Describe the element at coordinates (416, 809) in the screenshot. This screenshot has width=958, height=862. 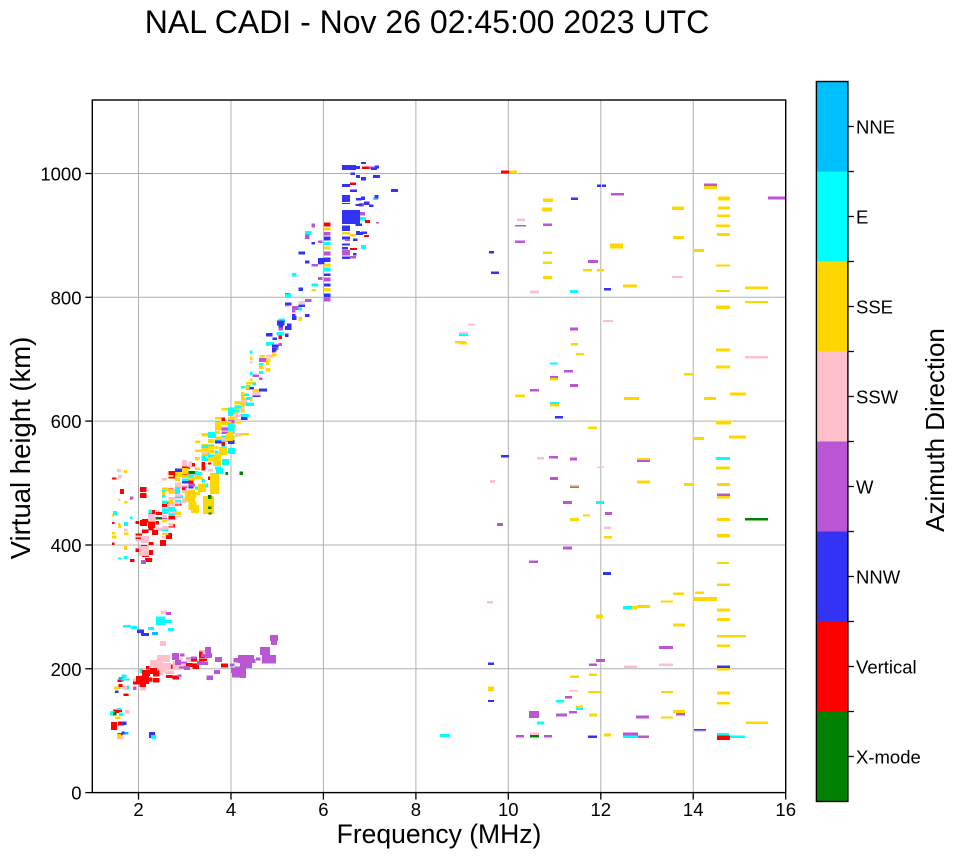
I see `svg-text: 8` at that location.